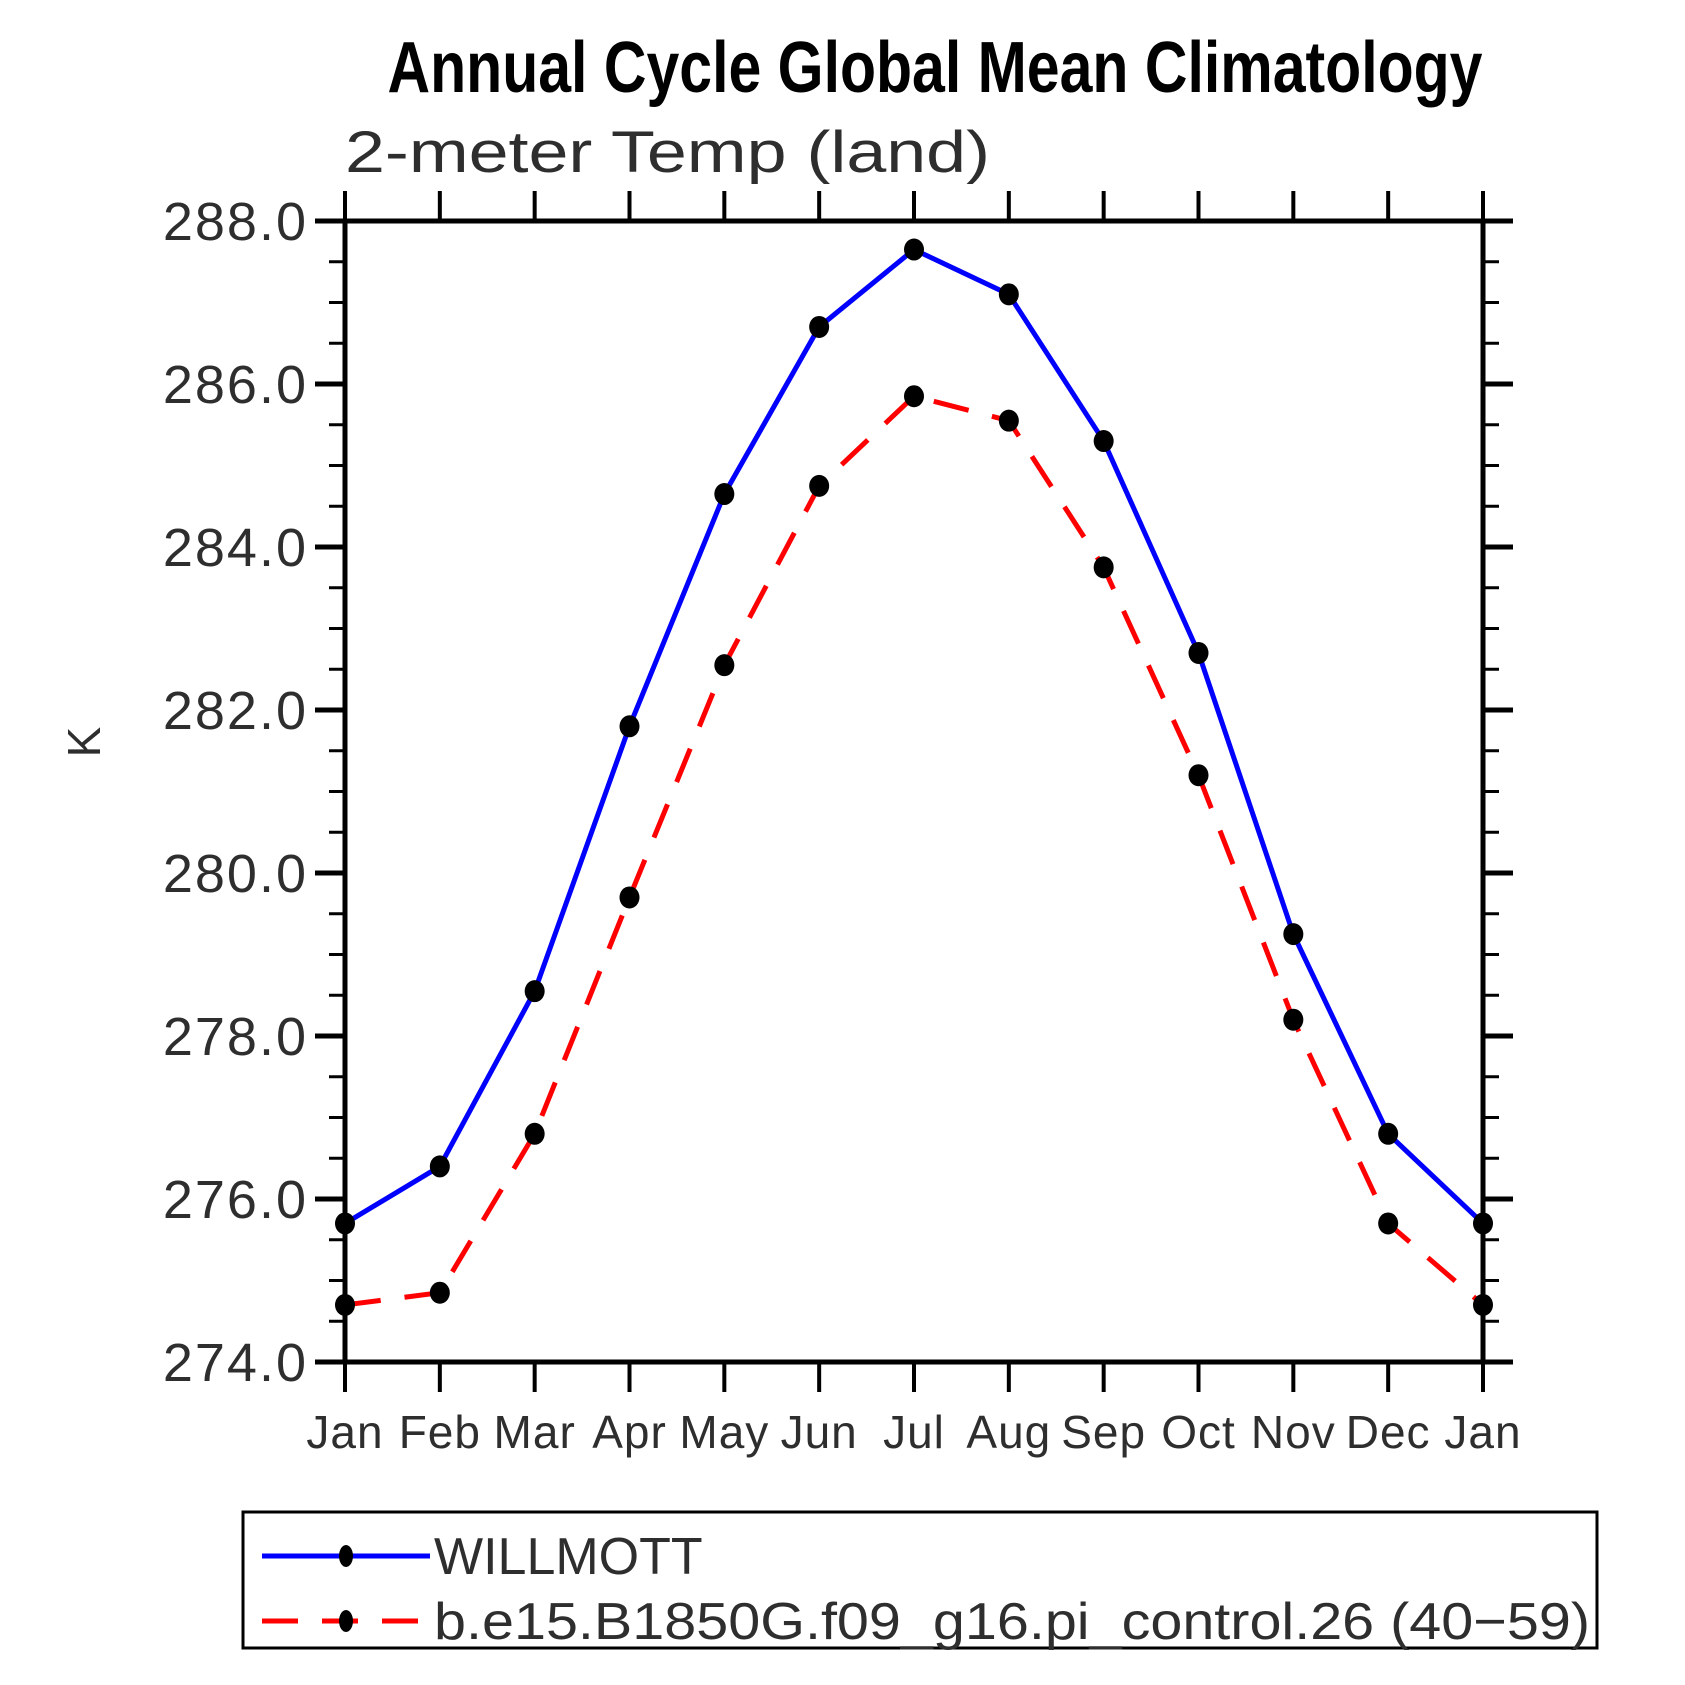 Image resolution: width=1685 pixels, height=1685 pixels. I want to click on x-tick-label: Apr, so click(629, 1432).